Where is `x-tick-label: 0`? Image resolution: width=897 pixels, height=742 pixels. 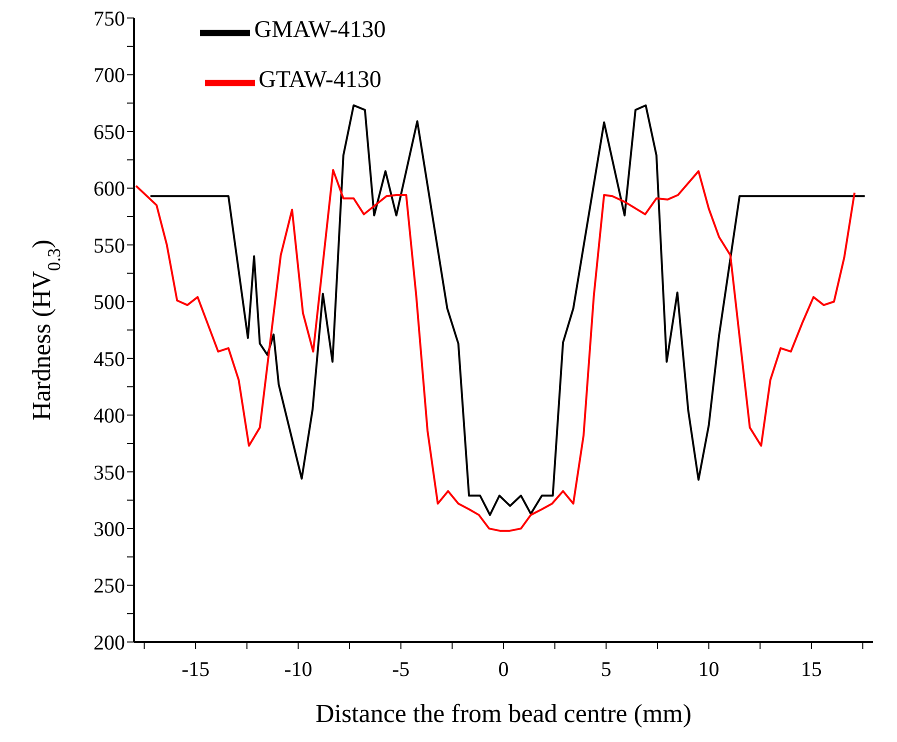 x-tick-label: 0 is located at coordinates (503, 668).